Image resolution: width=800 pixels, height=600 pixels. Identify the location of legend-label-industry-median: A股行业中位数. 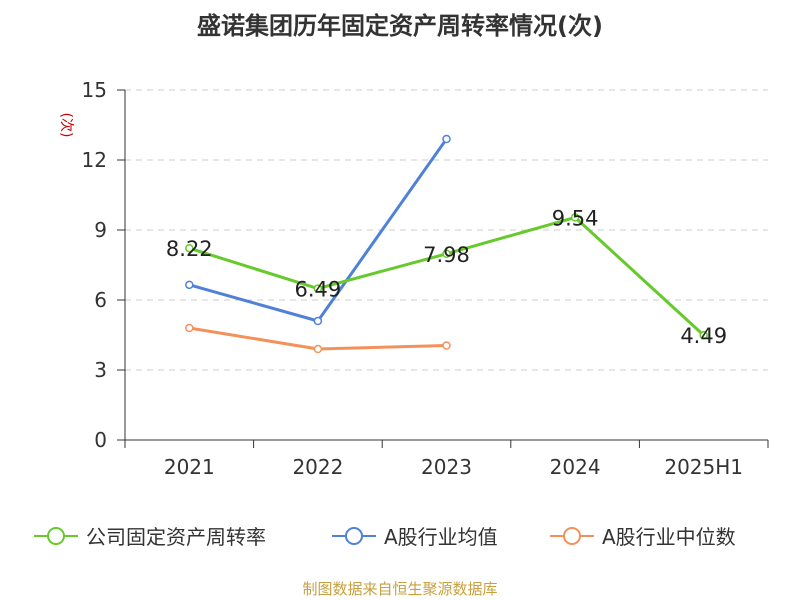
(669, 537).